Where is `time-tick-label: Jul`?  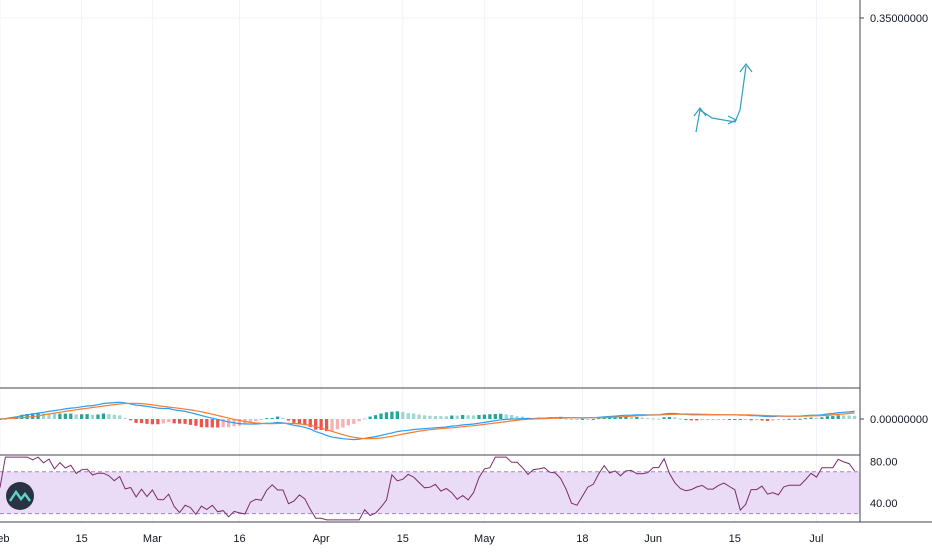 time-tick-label: Jul is located at coordinates (816, 539).